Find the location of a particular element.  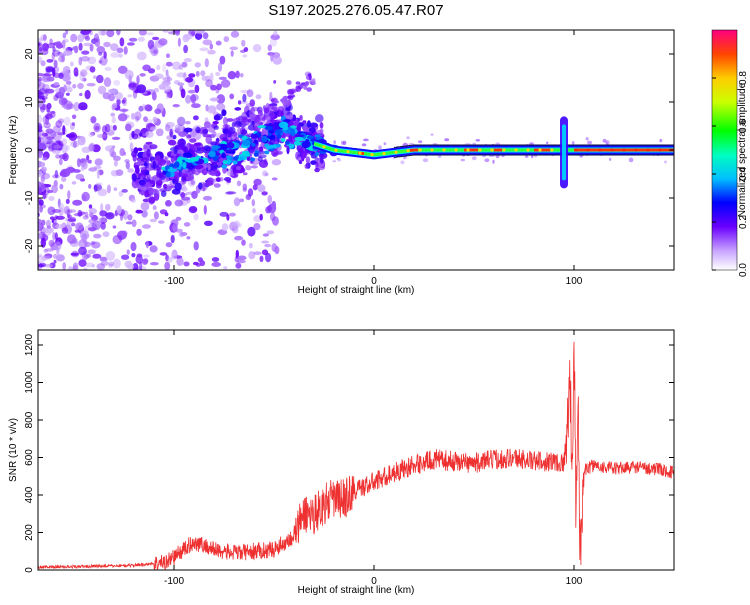

colorbar-tick-label: 0.8 is located at coordinates (743, 78).